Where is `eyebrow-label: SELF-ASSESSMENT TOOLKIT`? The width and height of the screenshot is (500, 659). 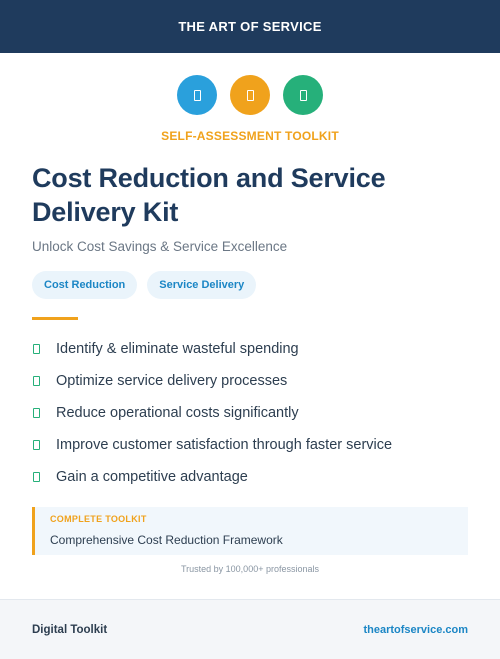
eyebrow-label: SELF-ASSESSMENT TOOLKIT is located at coordinates (250, 136).